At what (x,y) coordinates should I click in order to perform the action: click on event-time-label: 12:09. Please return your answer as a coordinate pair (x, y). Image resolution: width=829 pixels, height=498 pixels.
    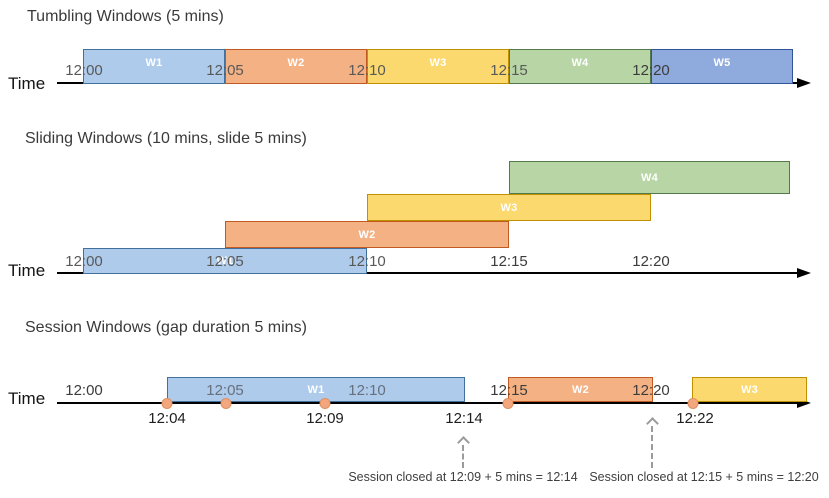
    Looking at the image, I should click on (325, 418).